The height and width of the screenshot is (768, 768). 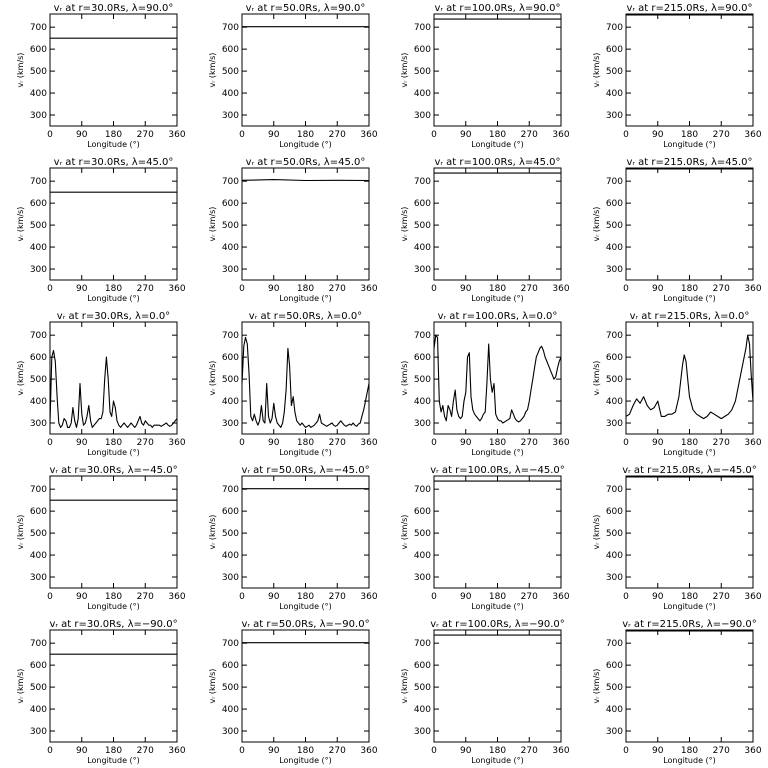 I want to click on subplot-title: vᵣ at r=215.0Rs, λ=90.0°, so click(x=689, y=8).